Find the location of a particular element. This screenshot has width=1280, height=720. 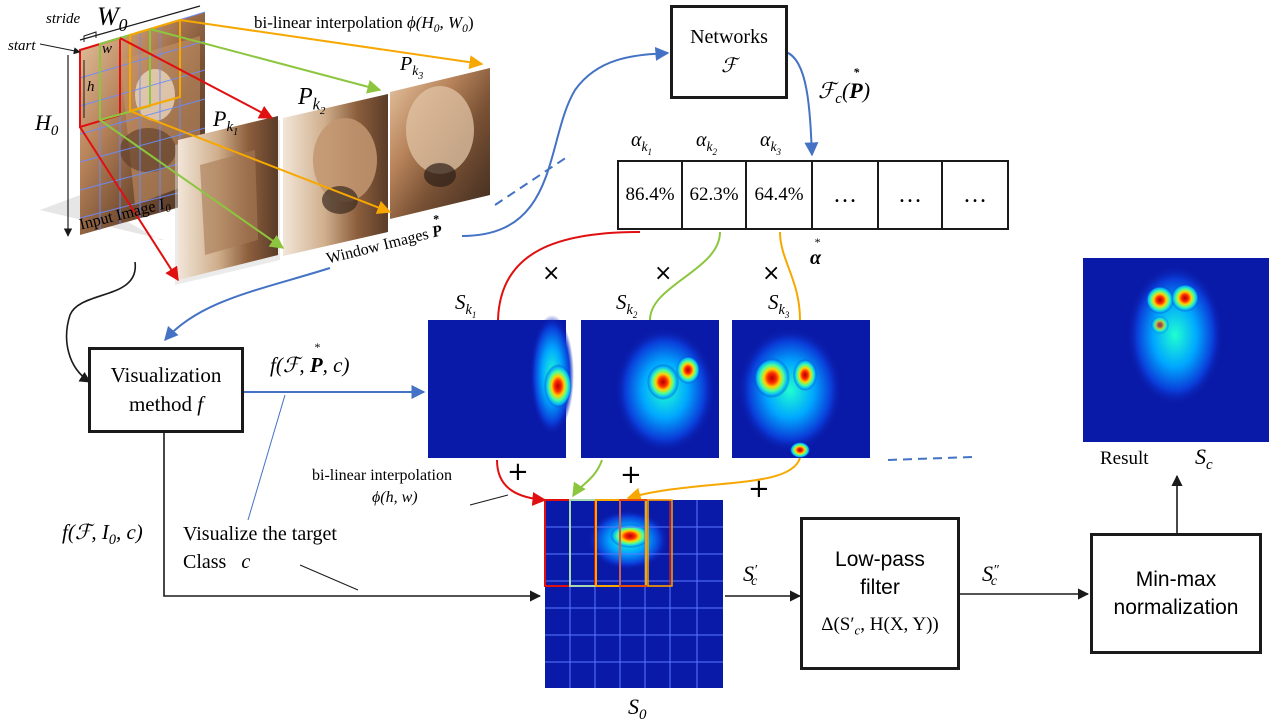

interp-top-label: bi-linear interpolation ϕ(H0, W0) is located at coordinates (364, 24).